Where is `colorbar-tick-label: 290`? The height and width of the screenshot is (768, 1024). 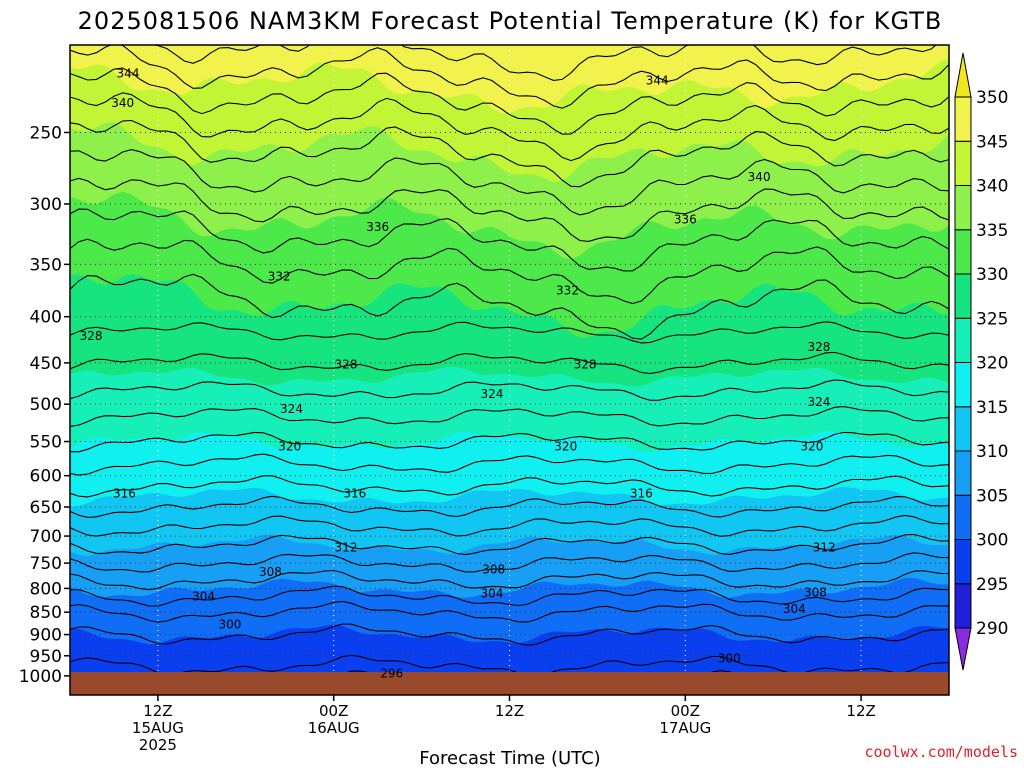
colorbar-tick-label: 290 is located at coordinates (992, 629).